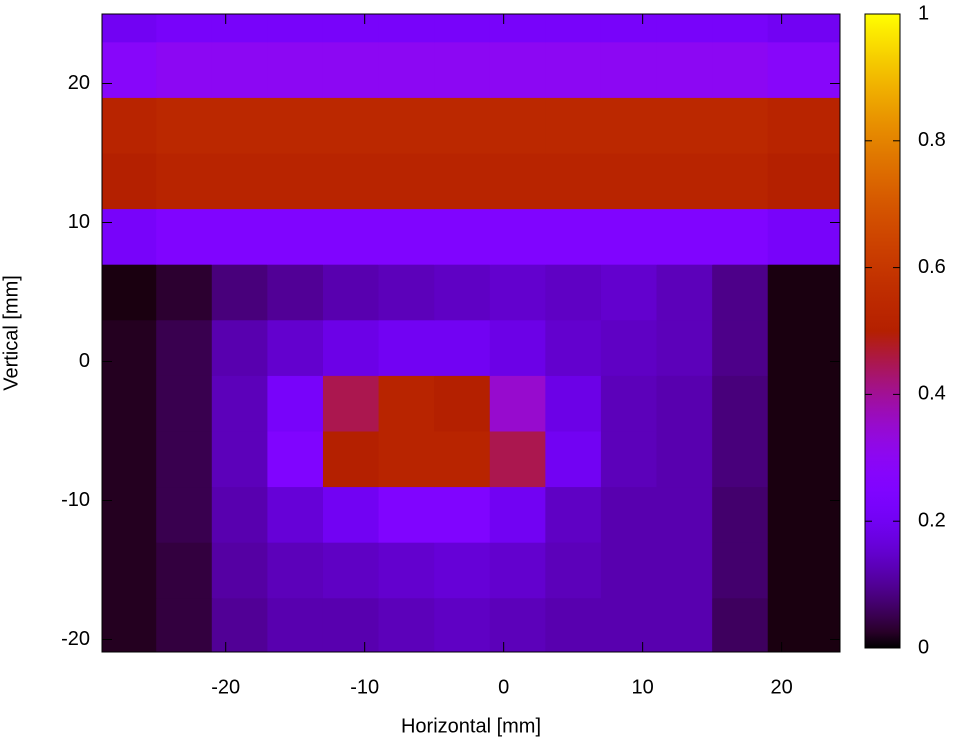 This screenshot has height=741, width=953. What do you see at coordinates (923, 13) in the screenshot?
I see `colorbar-tick-label: 1` at bounding box center [923, 13].